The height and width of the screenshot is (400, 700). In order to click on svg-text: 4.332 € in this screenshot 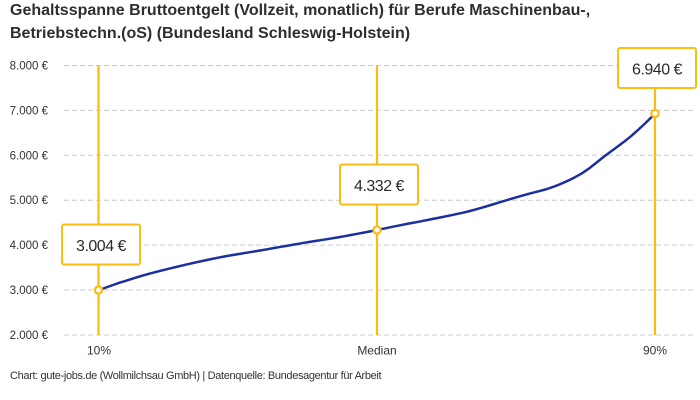, I will do `click(379, 186)`.